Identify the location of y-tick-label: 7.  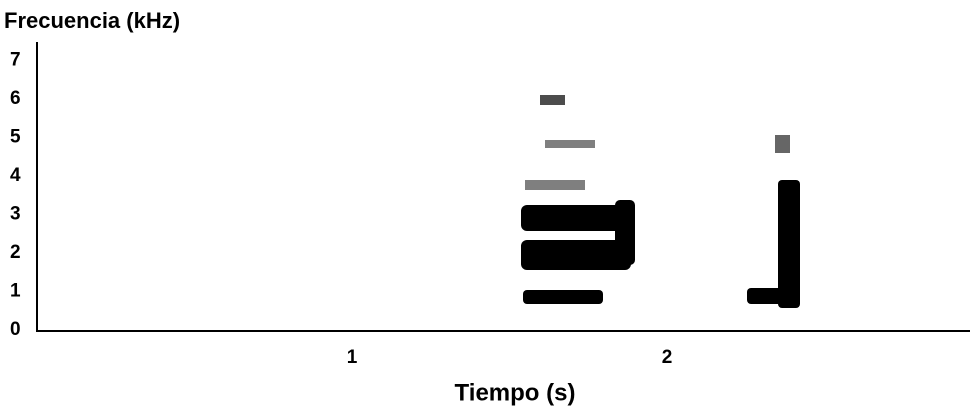
(15, 59).